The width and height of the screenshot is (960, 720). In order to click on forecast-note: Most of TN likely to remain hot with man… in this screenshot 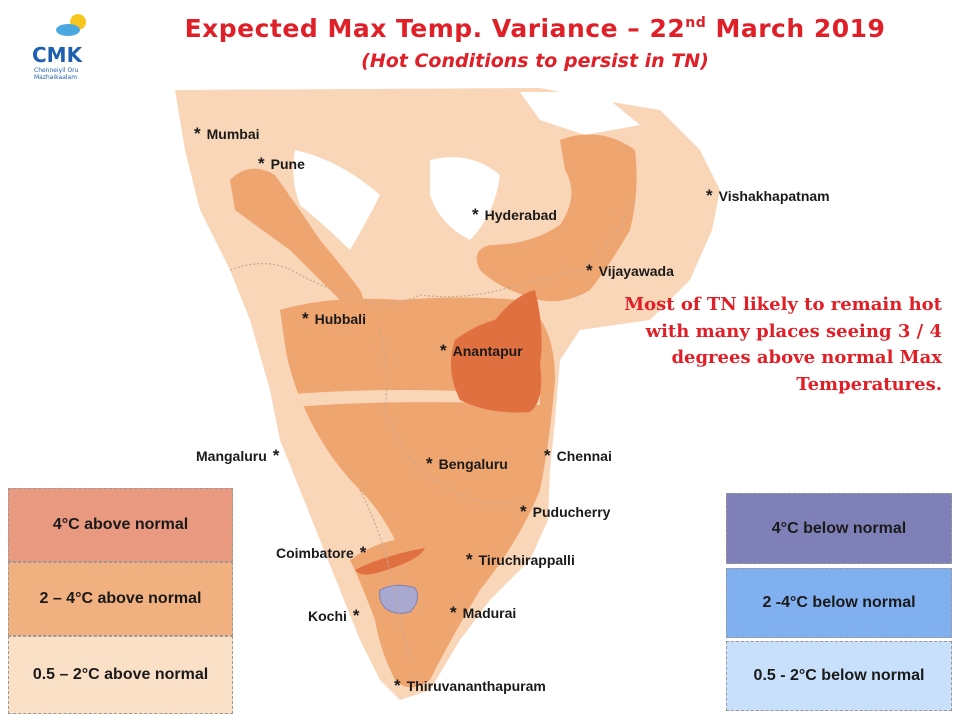, I will do `click(783, 344)`.